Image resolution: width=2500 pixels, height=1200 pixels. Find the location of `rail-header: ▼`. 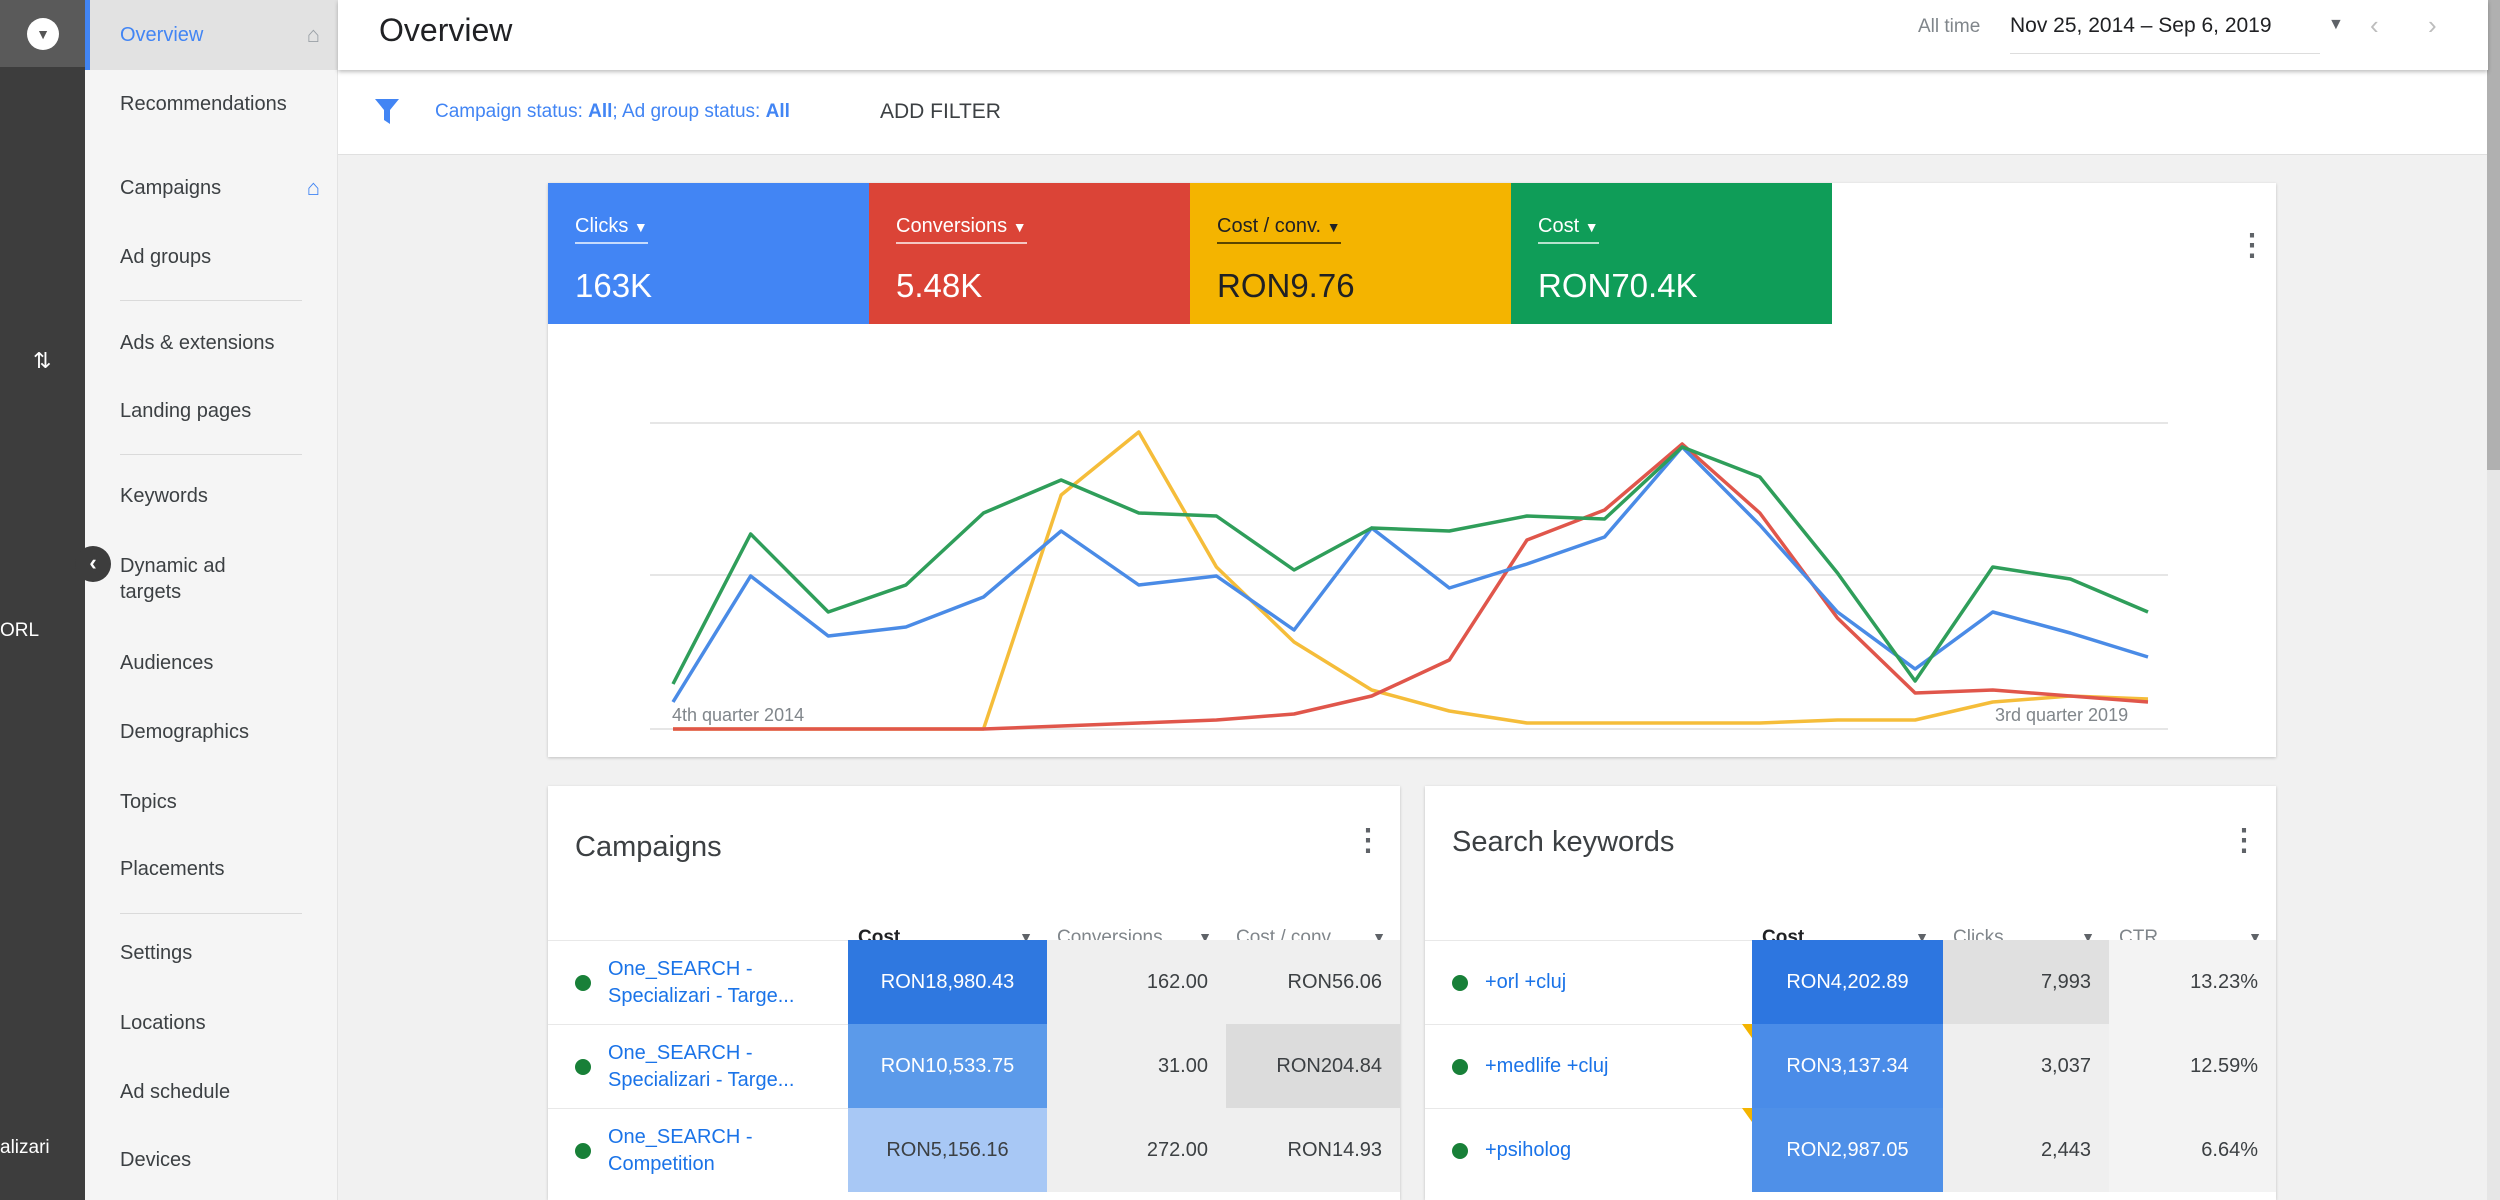

rail-header: ▼ is located at coordinates (42, 33).